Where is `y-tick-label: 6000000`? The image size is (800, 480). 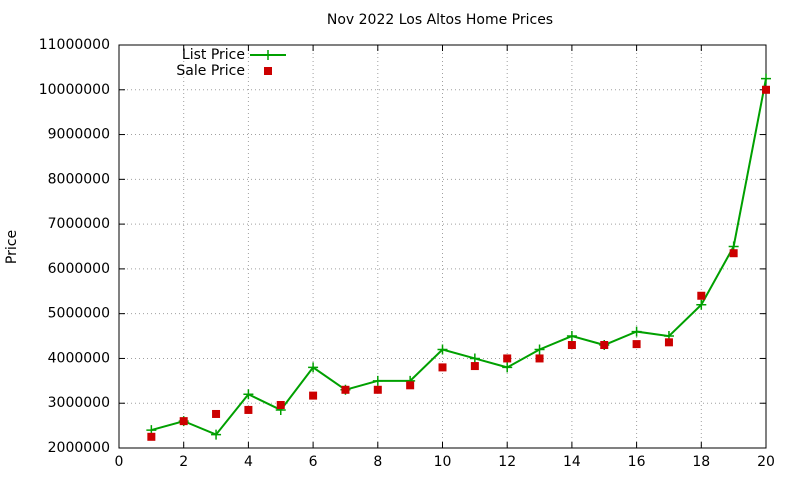 y-tick-label: 6000000 is located at coordinates (79, 269).